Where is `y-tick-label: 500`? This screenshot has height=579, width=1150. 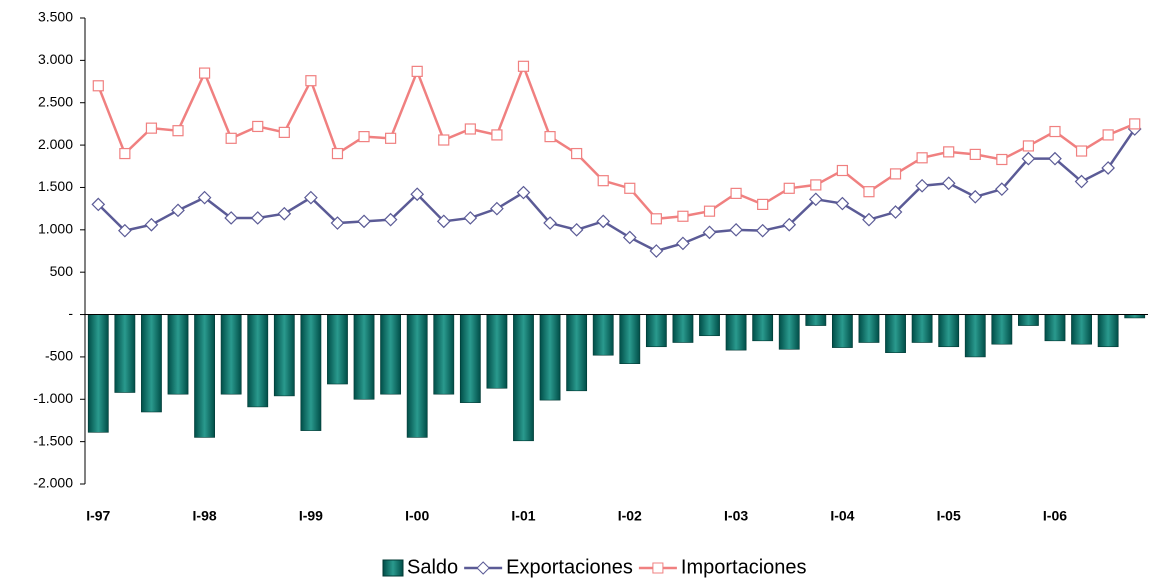
y-tick-label: 500 is located at coordinates (62, 271).